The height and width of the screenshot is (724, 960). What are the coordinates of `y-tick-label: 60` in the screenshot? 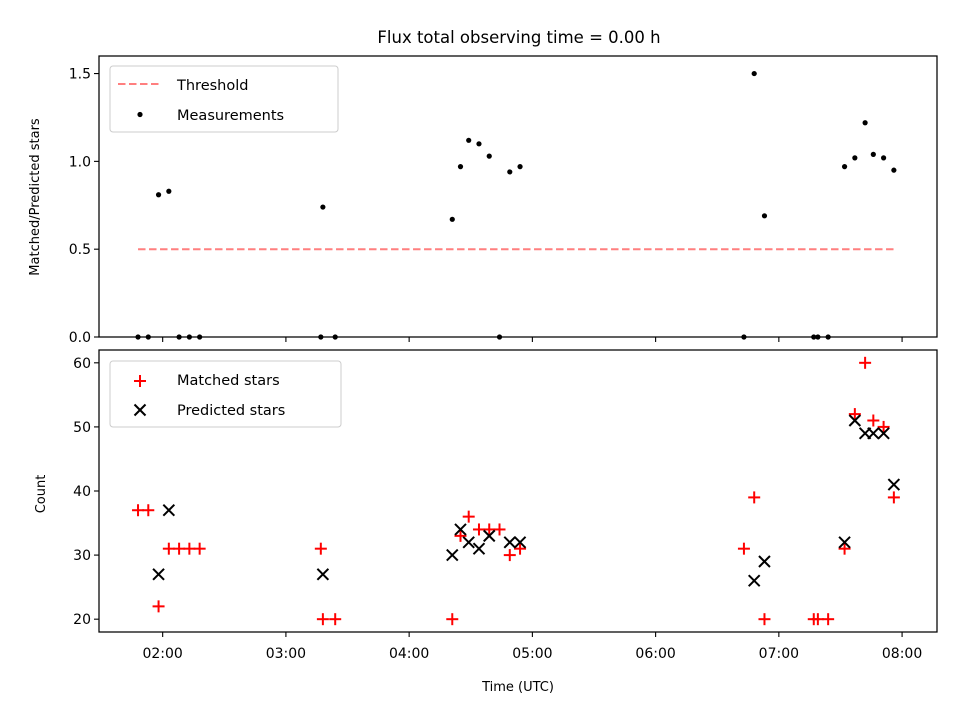 It's located at (82, 364).